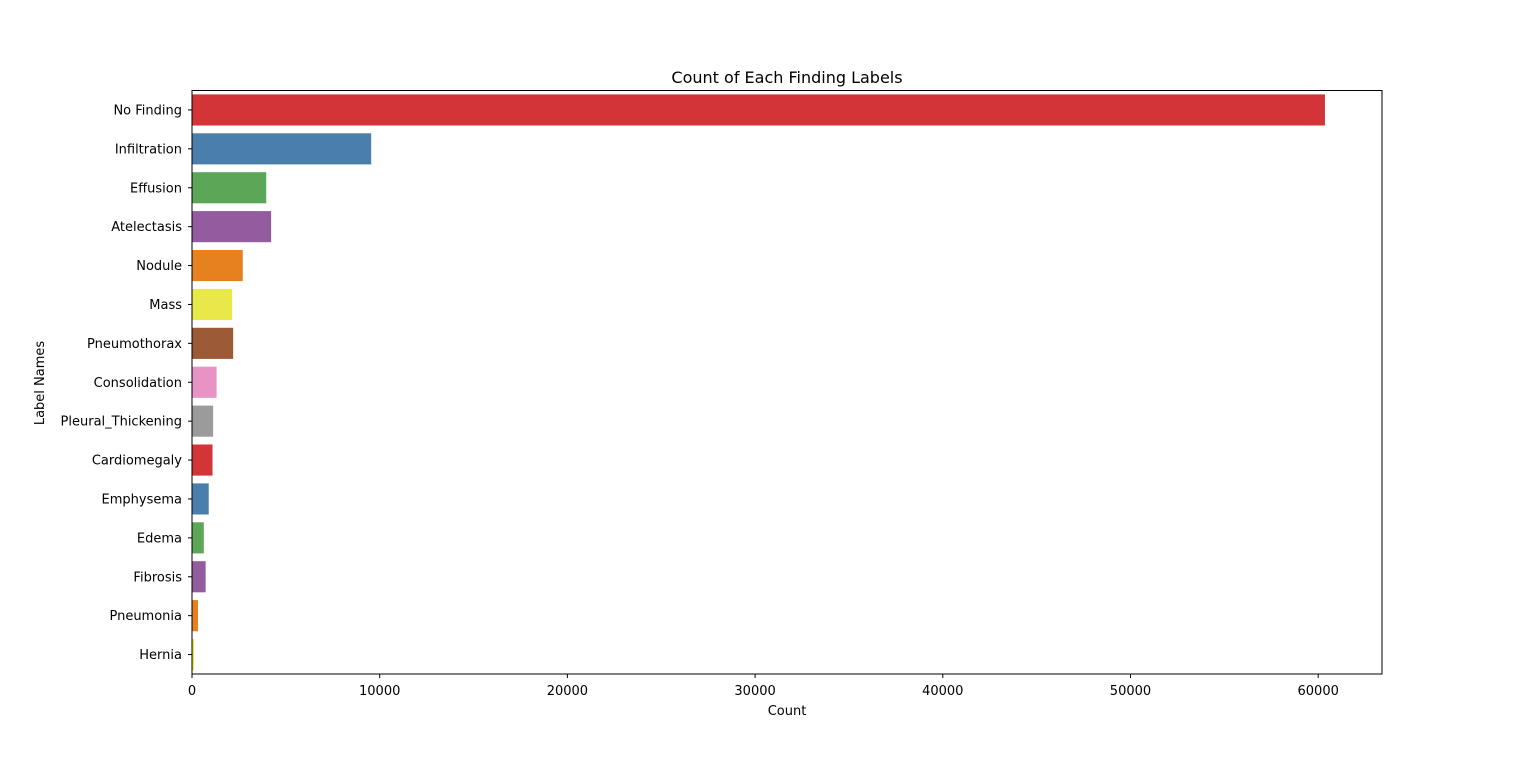  What do you see at coordinates (199, 577) in the screenshot?
I see `bar-fibrosis` at bounding box center [199, 577].